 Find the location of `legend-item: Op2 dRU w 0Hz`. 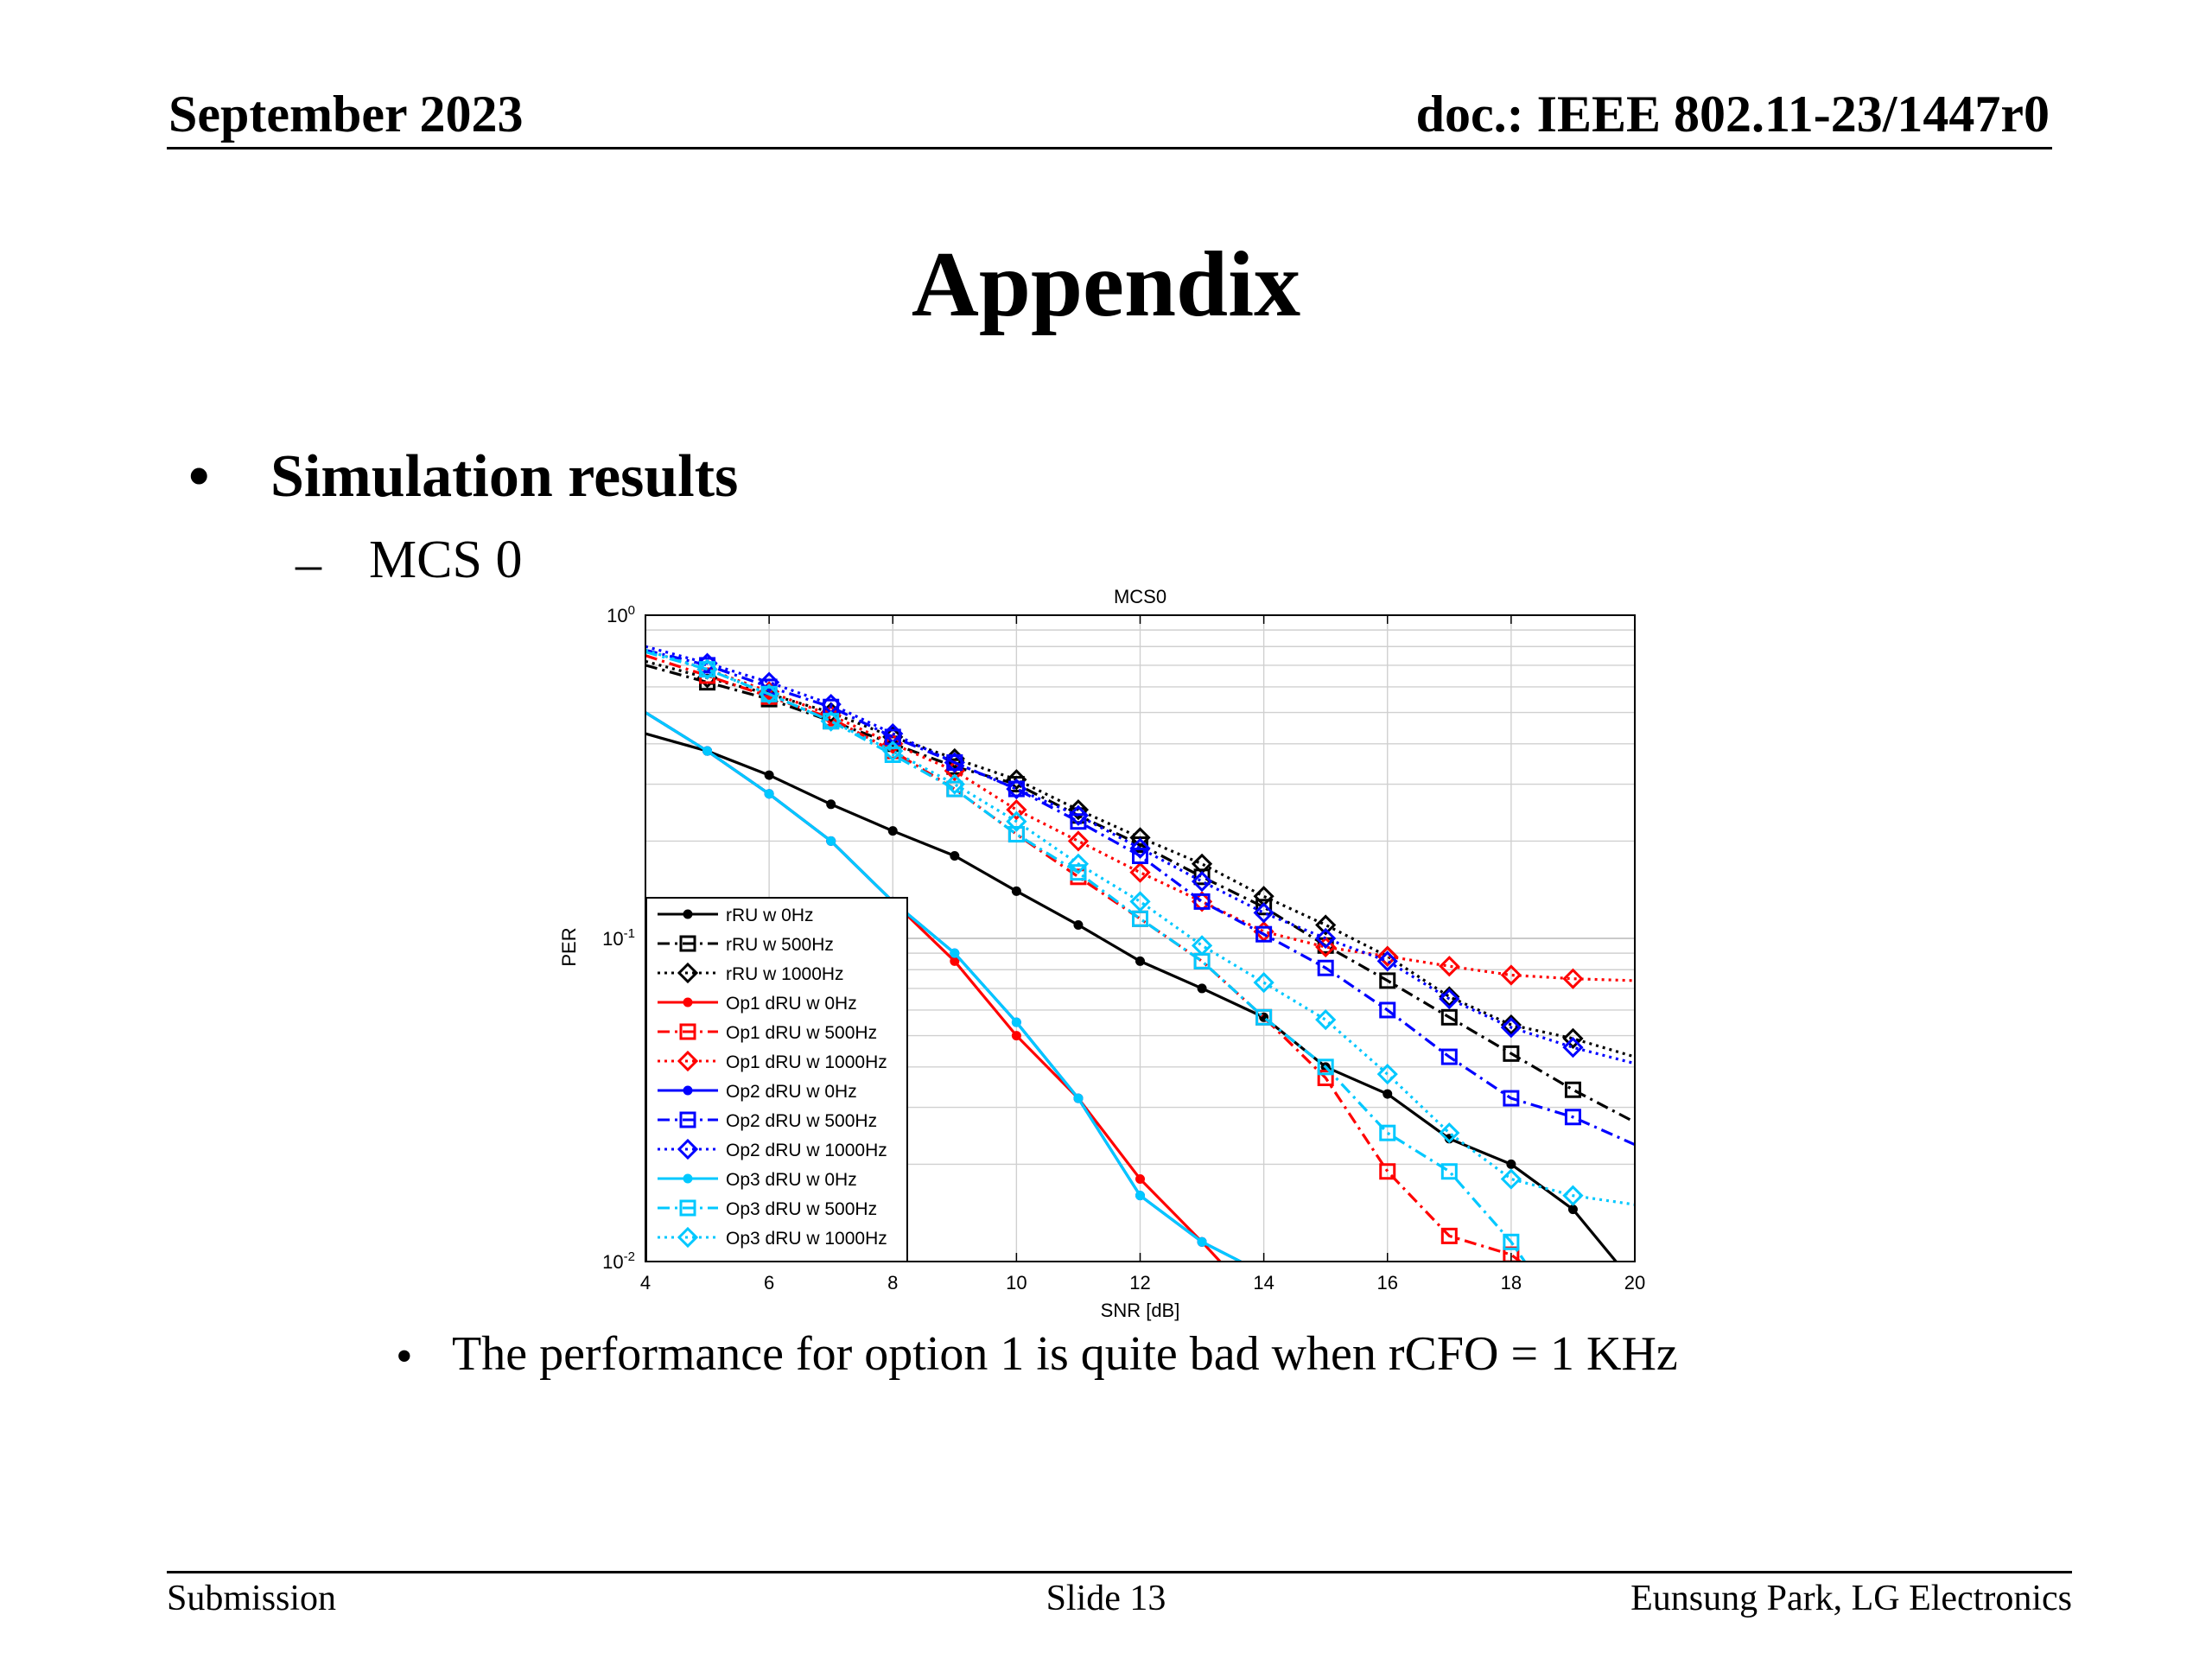

legend-item: Op2 dRU w 0Hz is located at coordinates (757, 1092).